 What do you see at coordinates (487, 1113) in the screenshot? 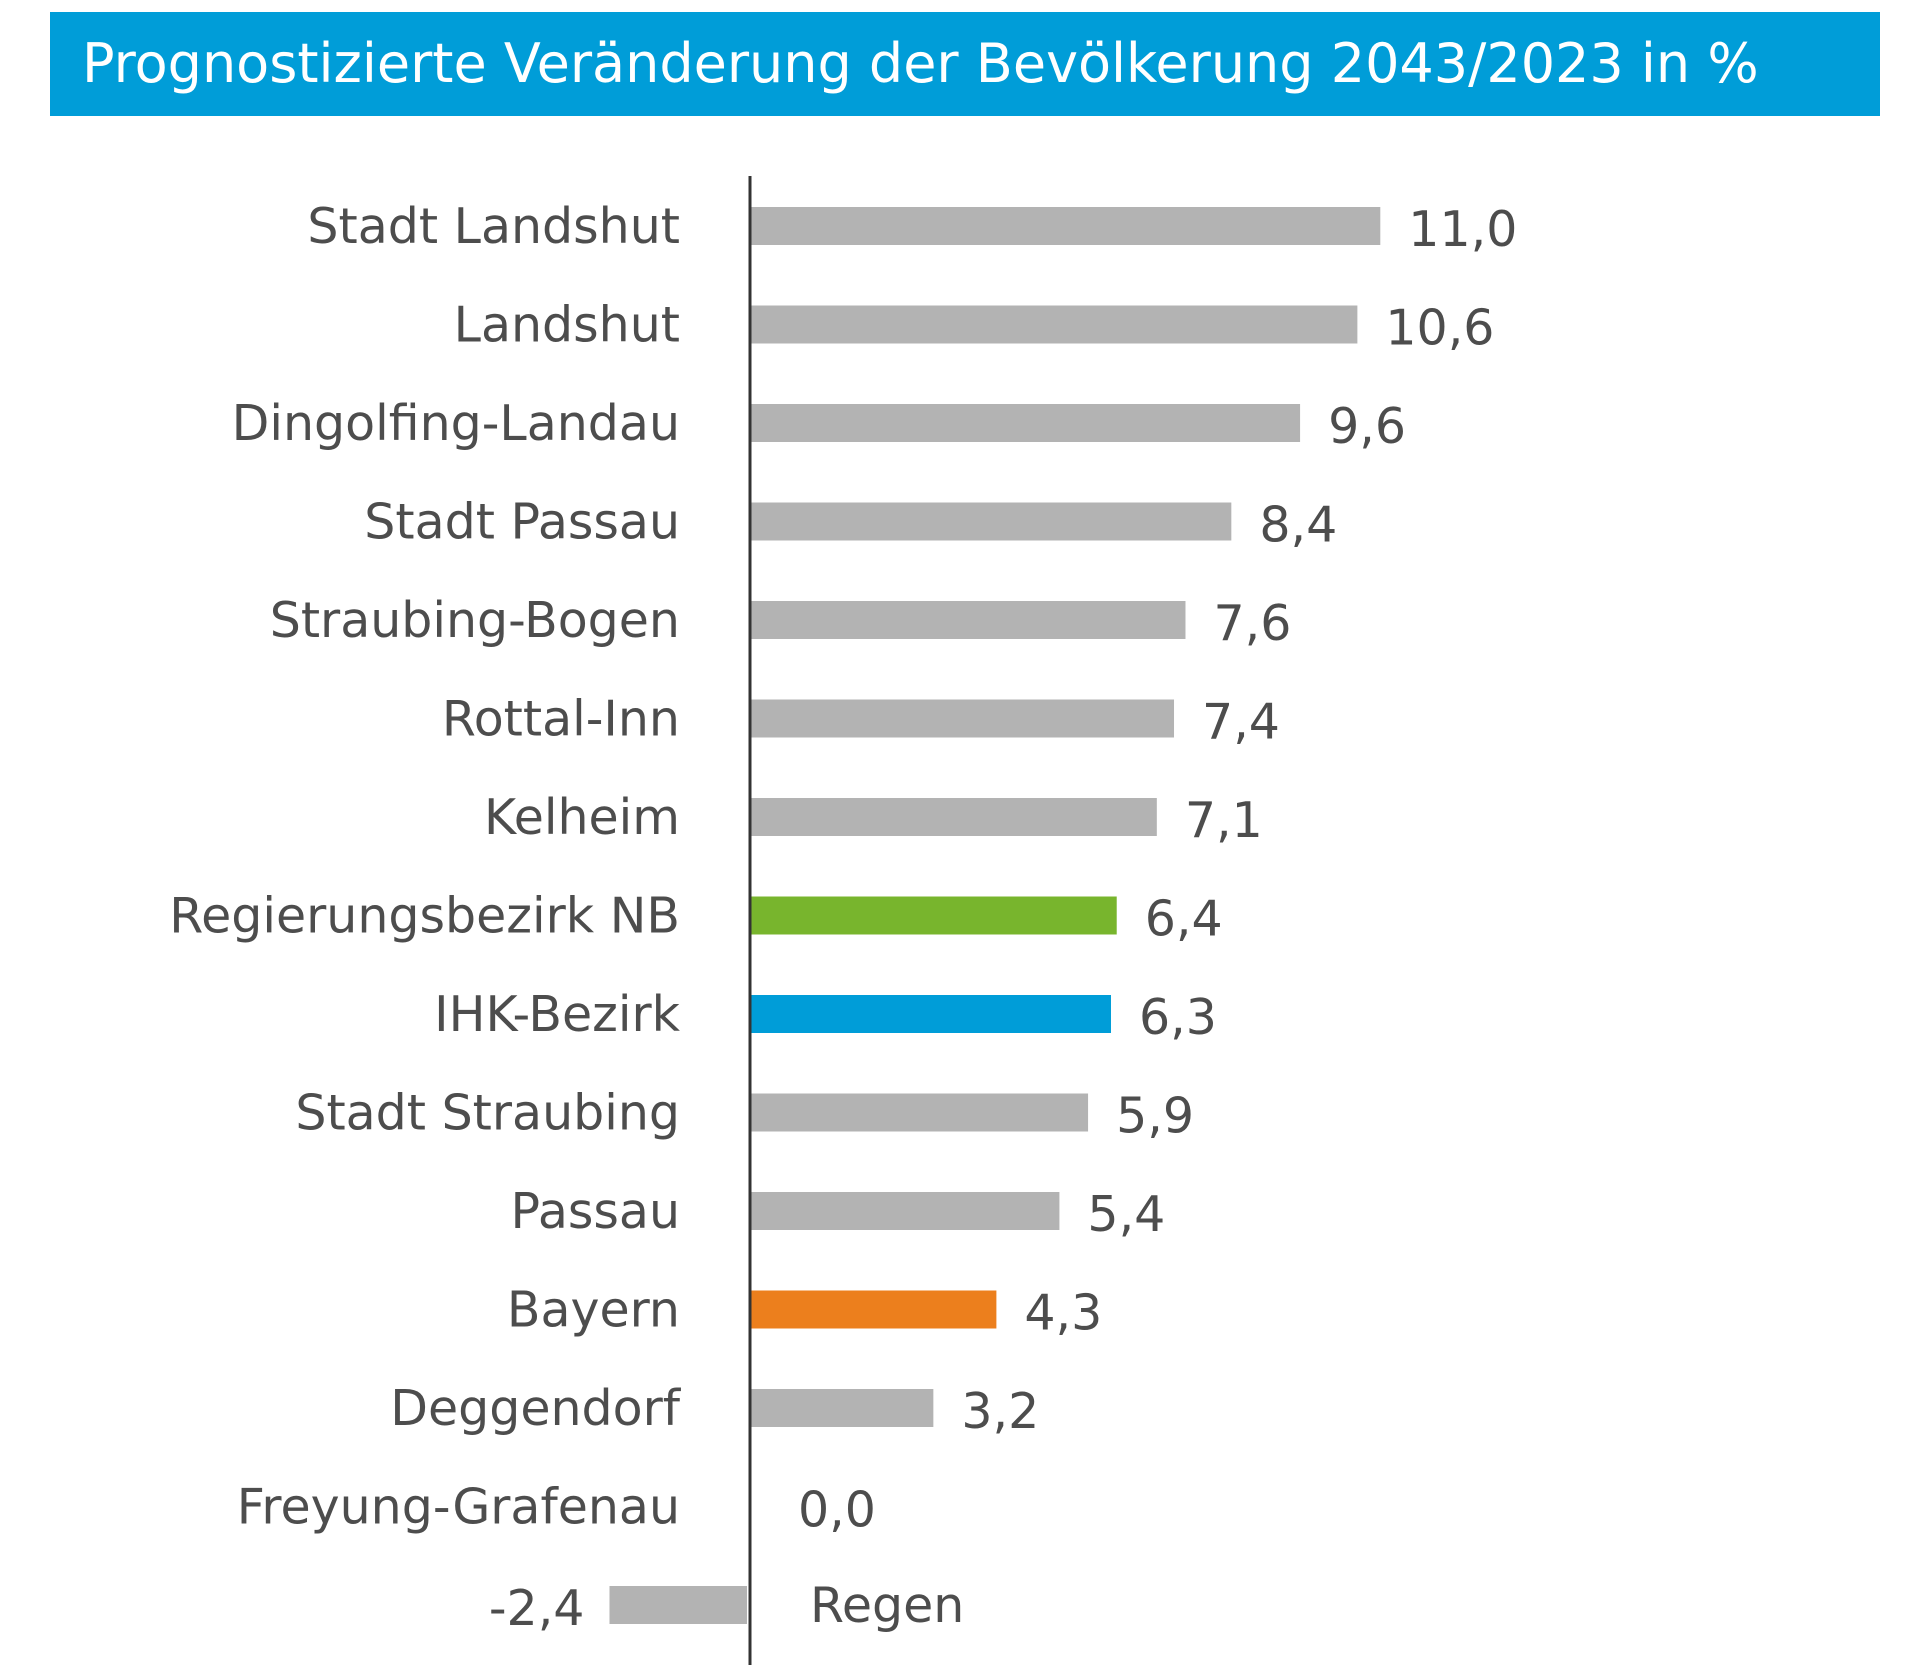
I see `category-label: Stadt Straubing` at bounding box center [487, 1113].